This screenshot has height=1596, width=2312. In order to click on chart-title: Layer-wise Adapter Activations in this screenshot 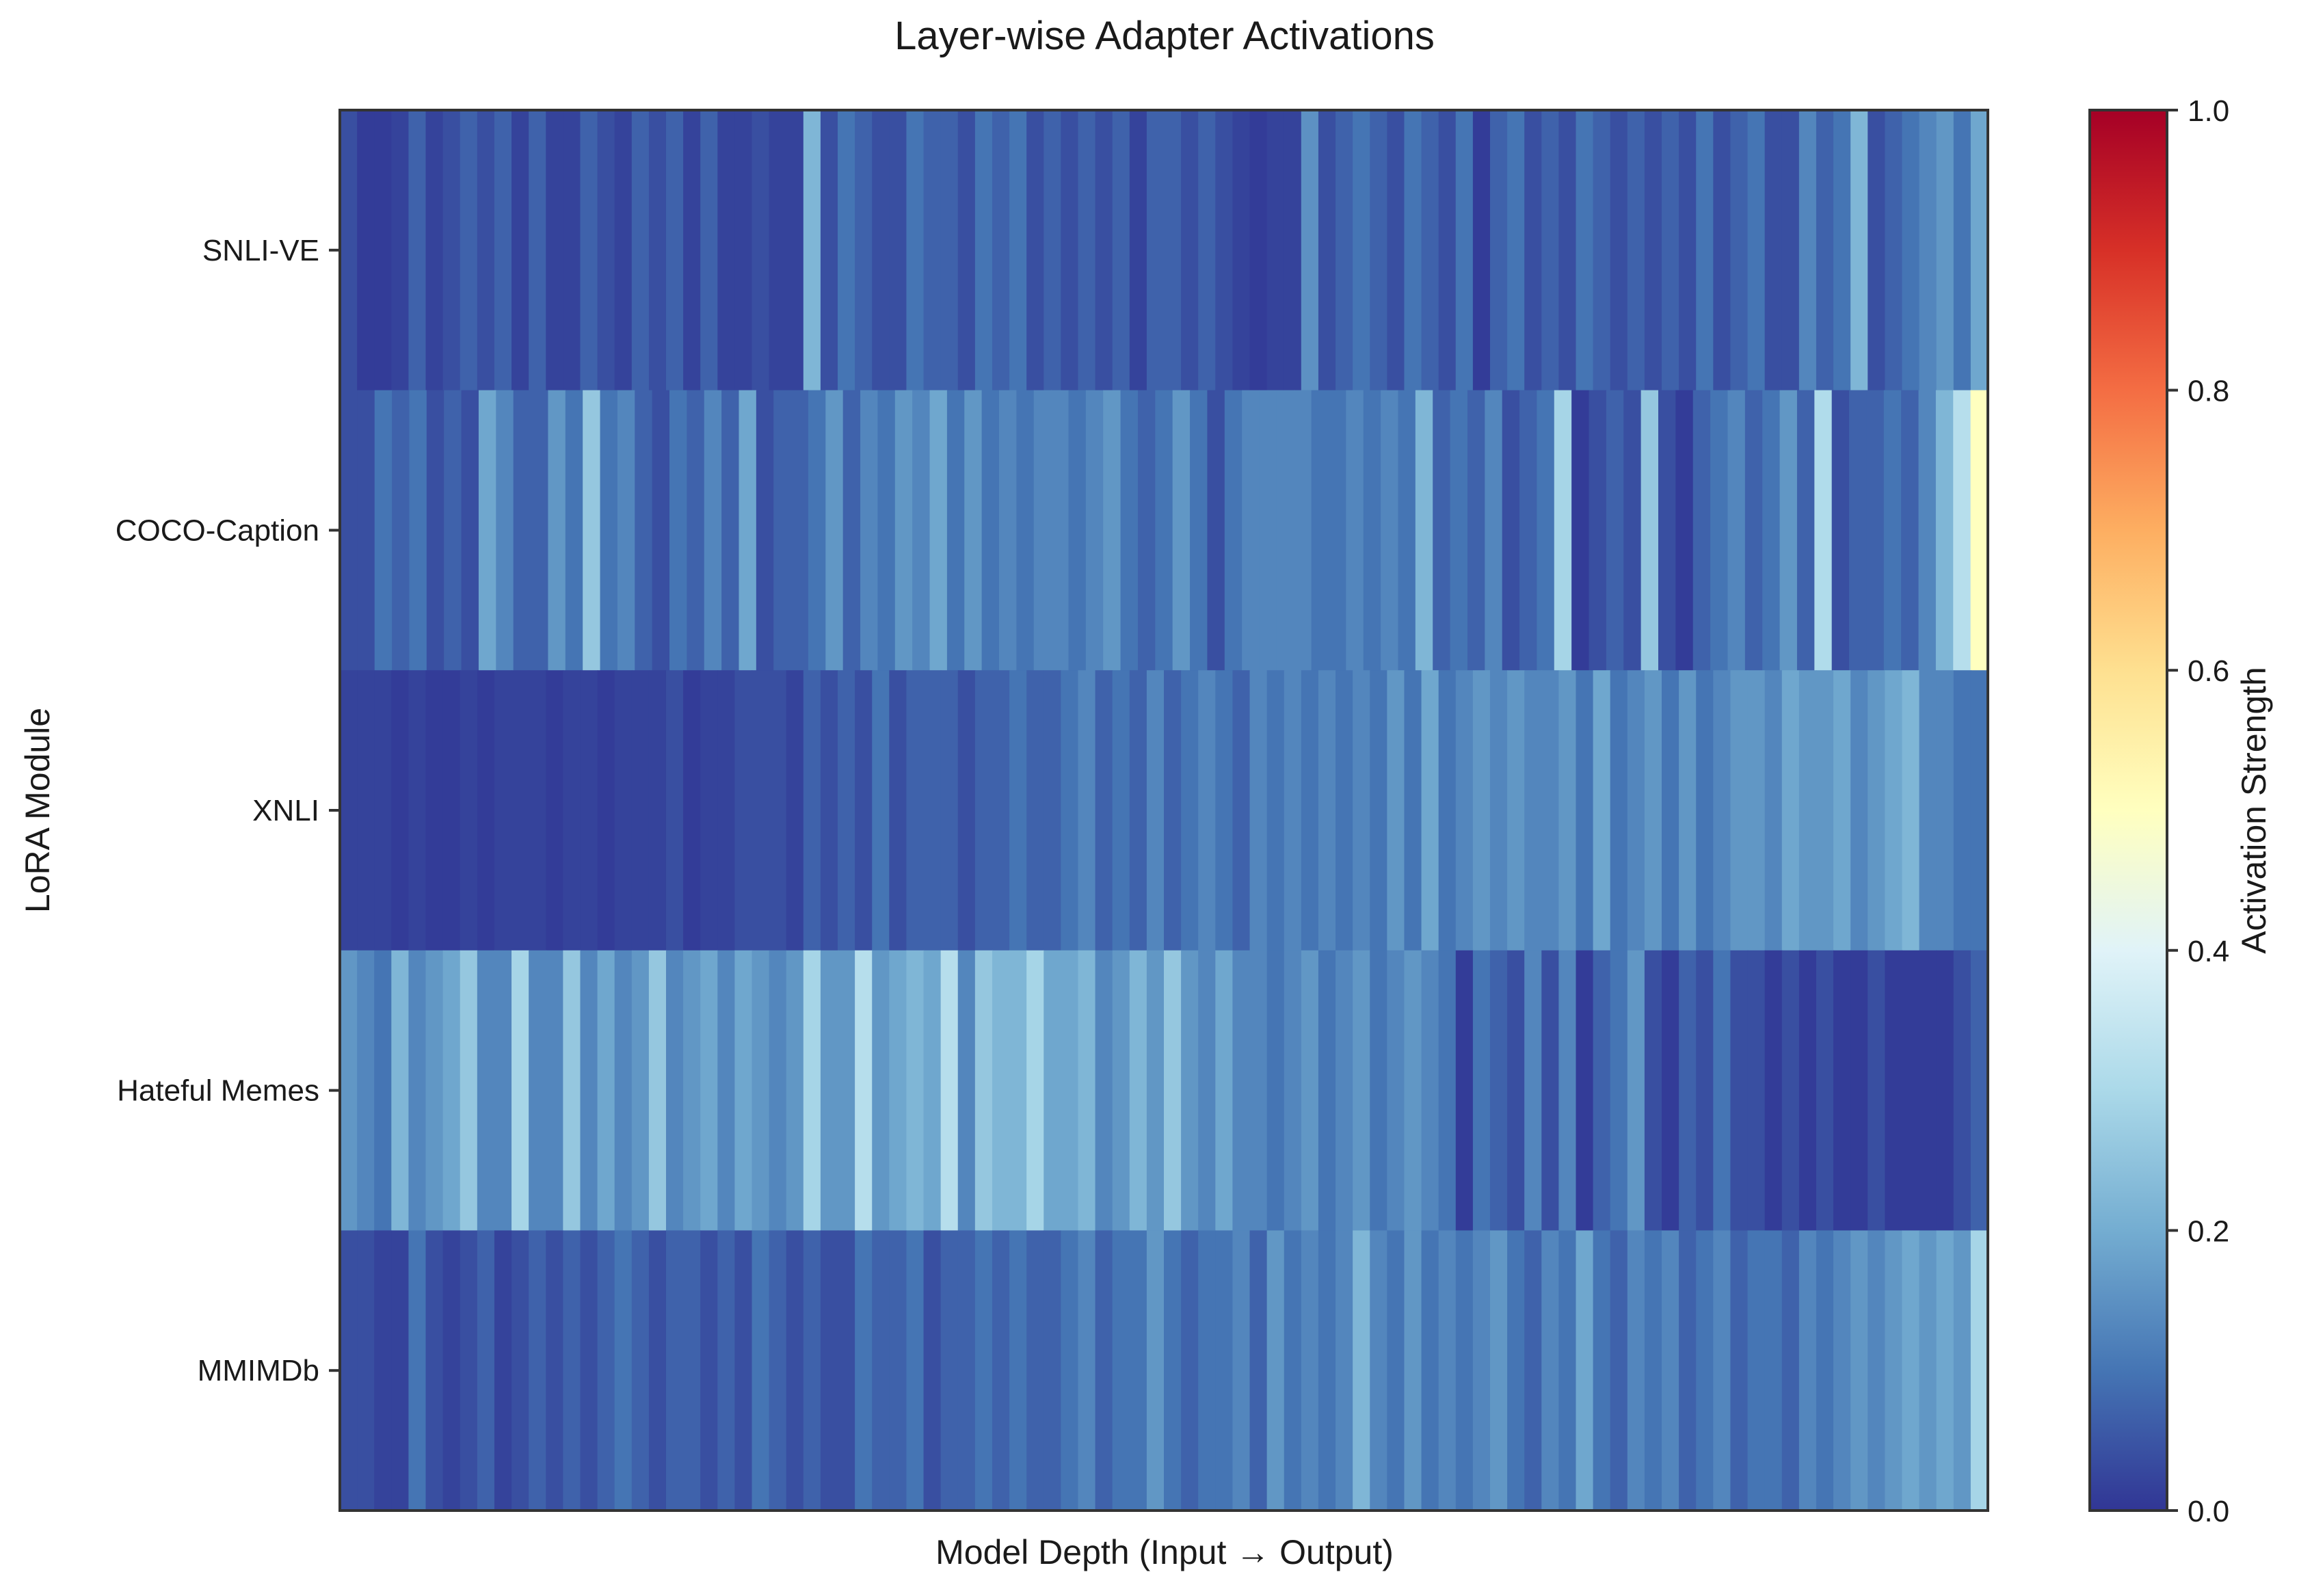, I will do `click(1164, 36)`.